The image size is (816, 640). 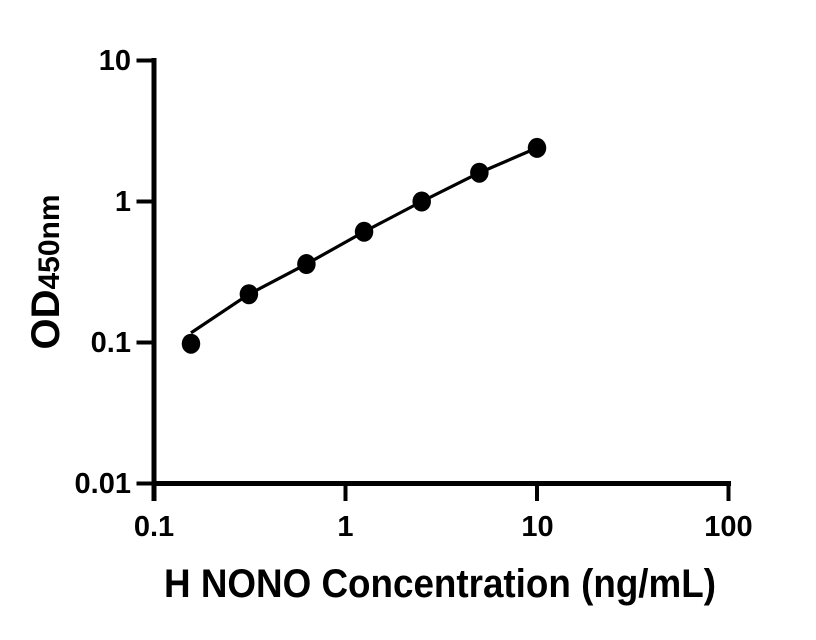 I want to click on x-tick-label-100: 100, so click(x=728, y=527).